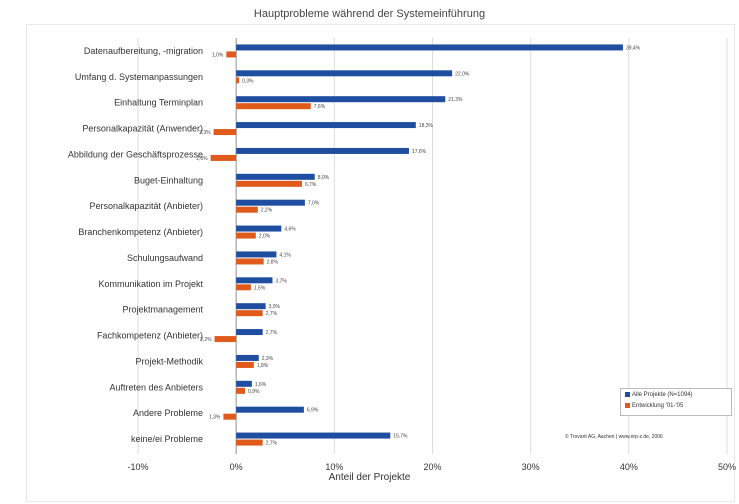 The height and width of the screenshot is (504, 739). I want to click on value-label-alle-projekte: 15,7%, so click(400, 437).